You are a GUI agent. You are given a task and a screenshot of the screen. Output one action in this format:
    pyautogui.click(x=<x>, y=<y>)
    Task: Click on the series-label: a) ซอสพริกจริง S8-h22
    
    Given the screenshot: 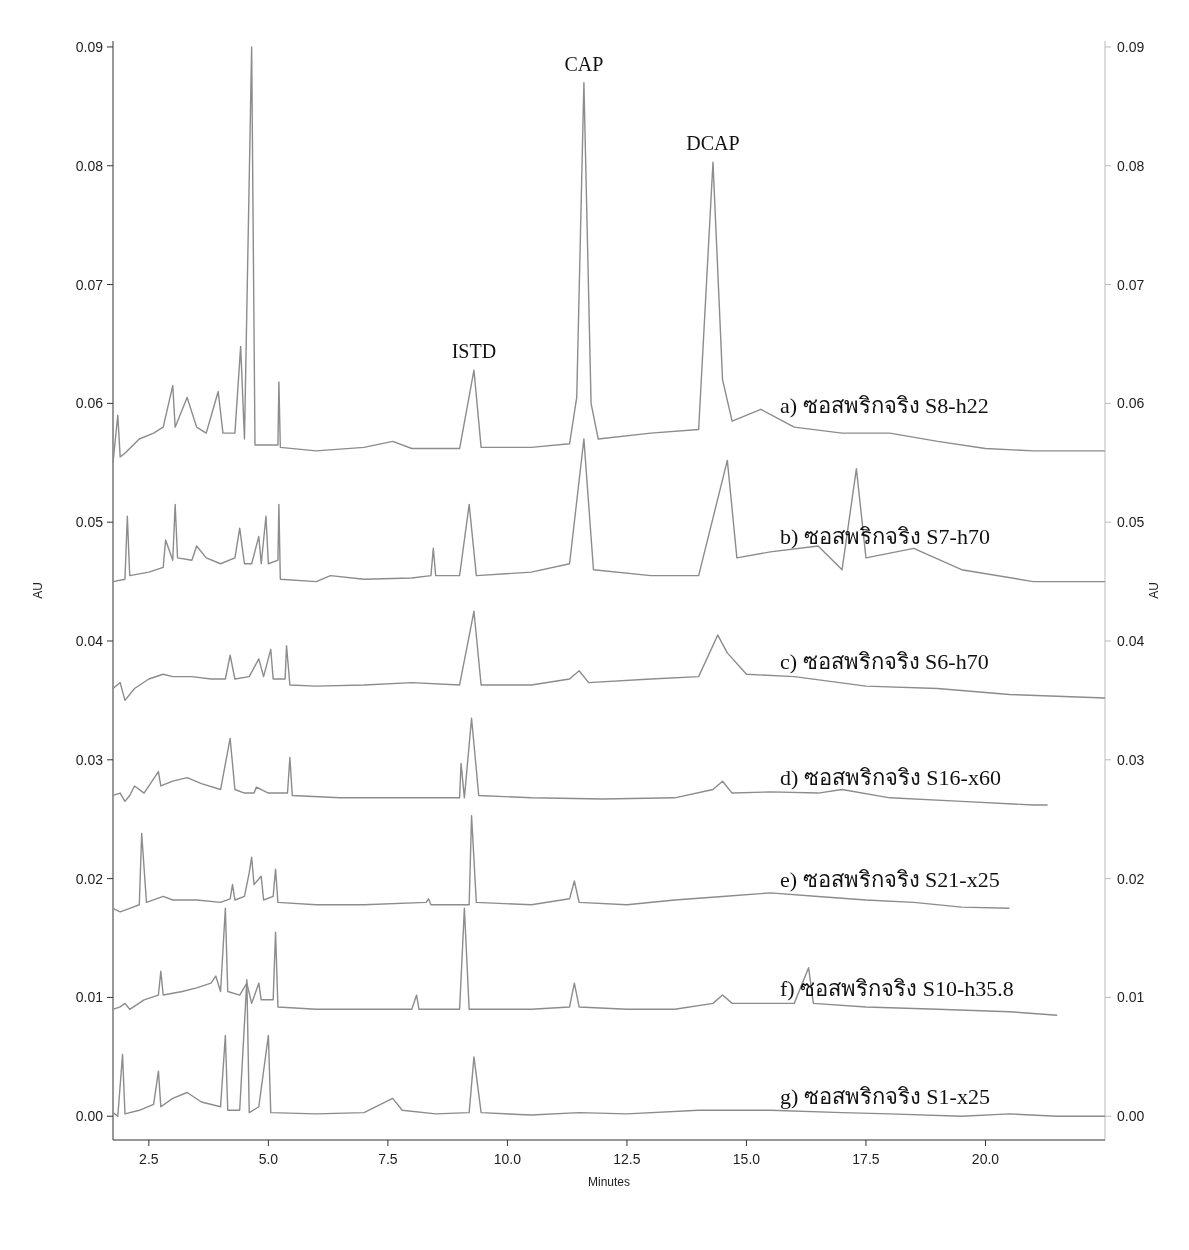 What is the action you would take?
    pyautogui.click(x=884, y=405)
    